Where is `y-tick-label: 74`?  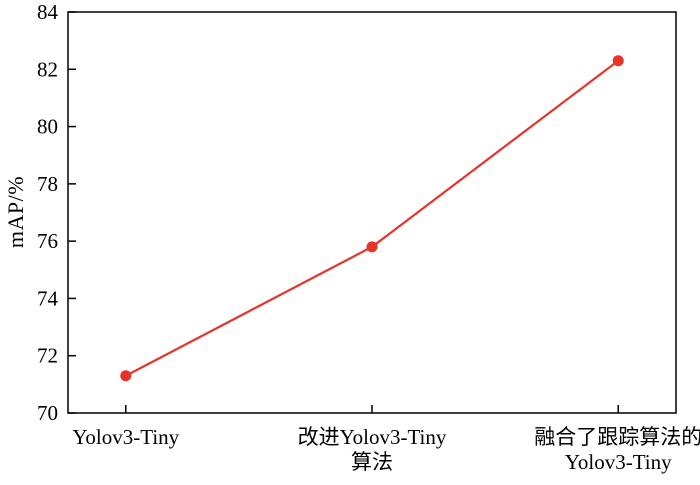
y-tick-label: 74 is located at coordinates (48, 298).